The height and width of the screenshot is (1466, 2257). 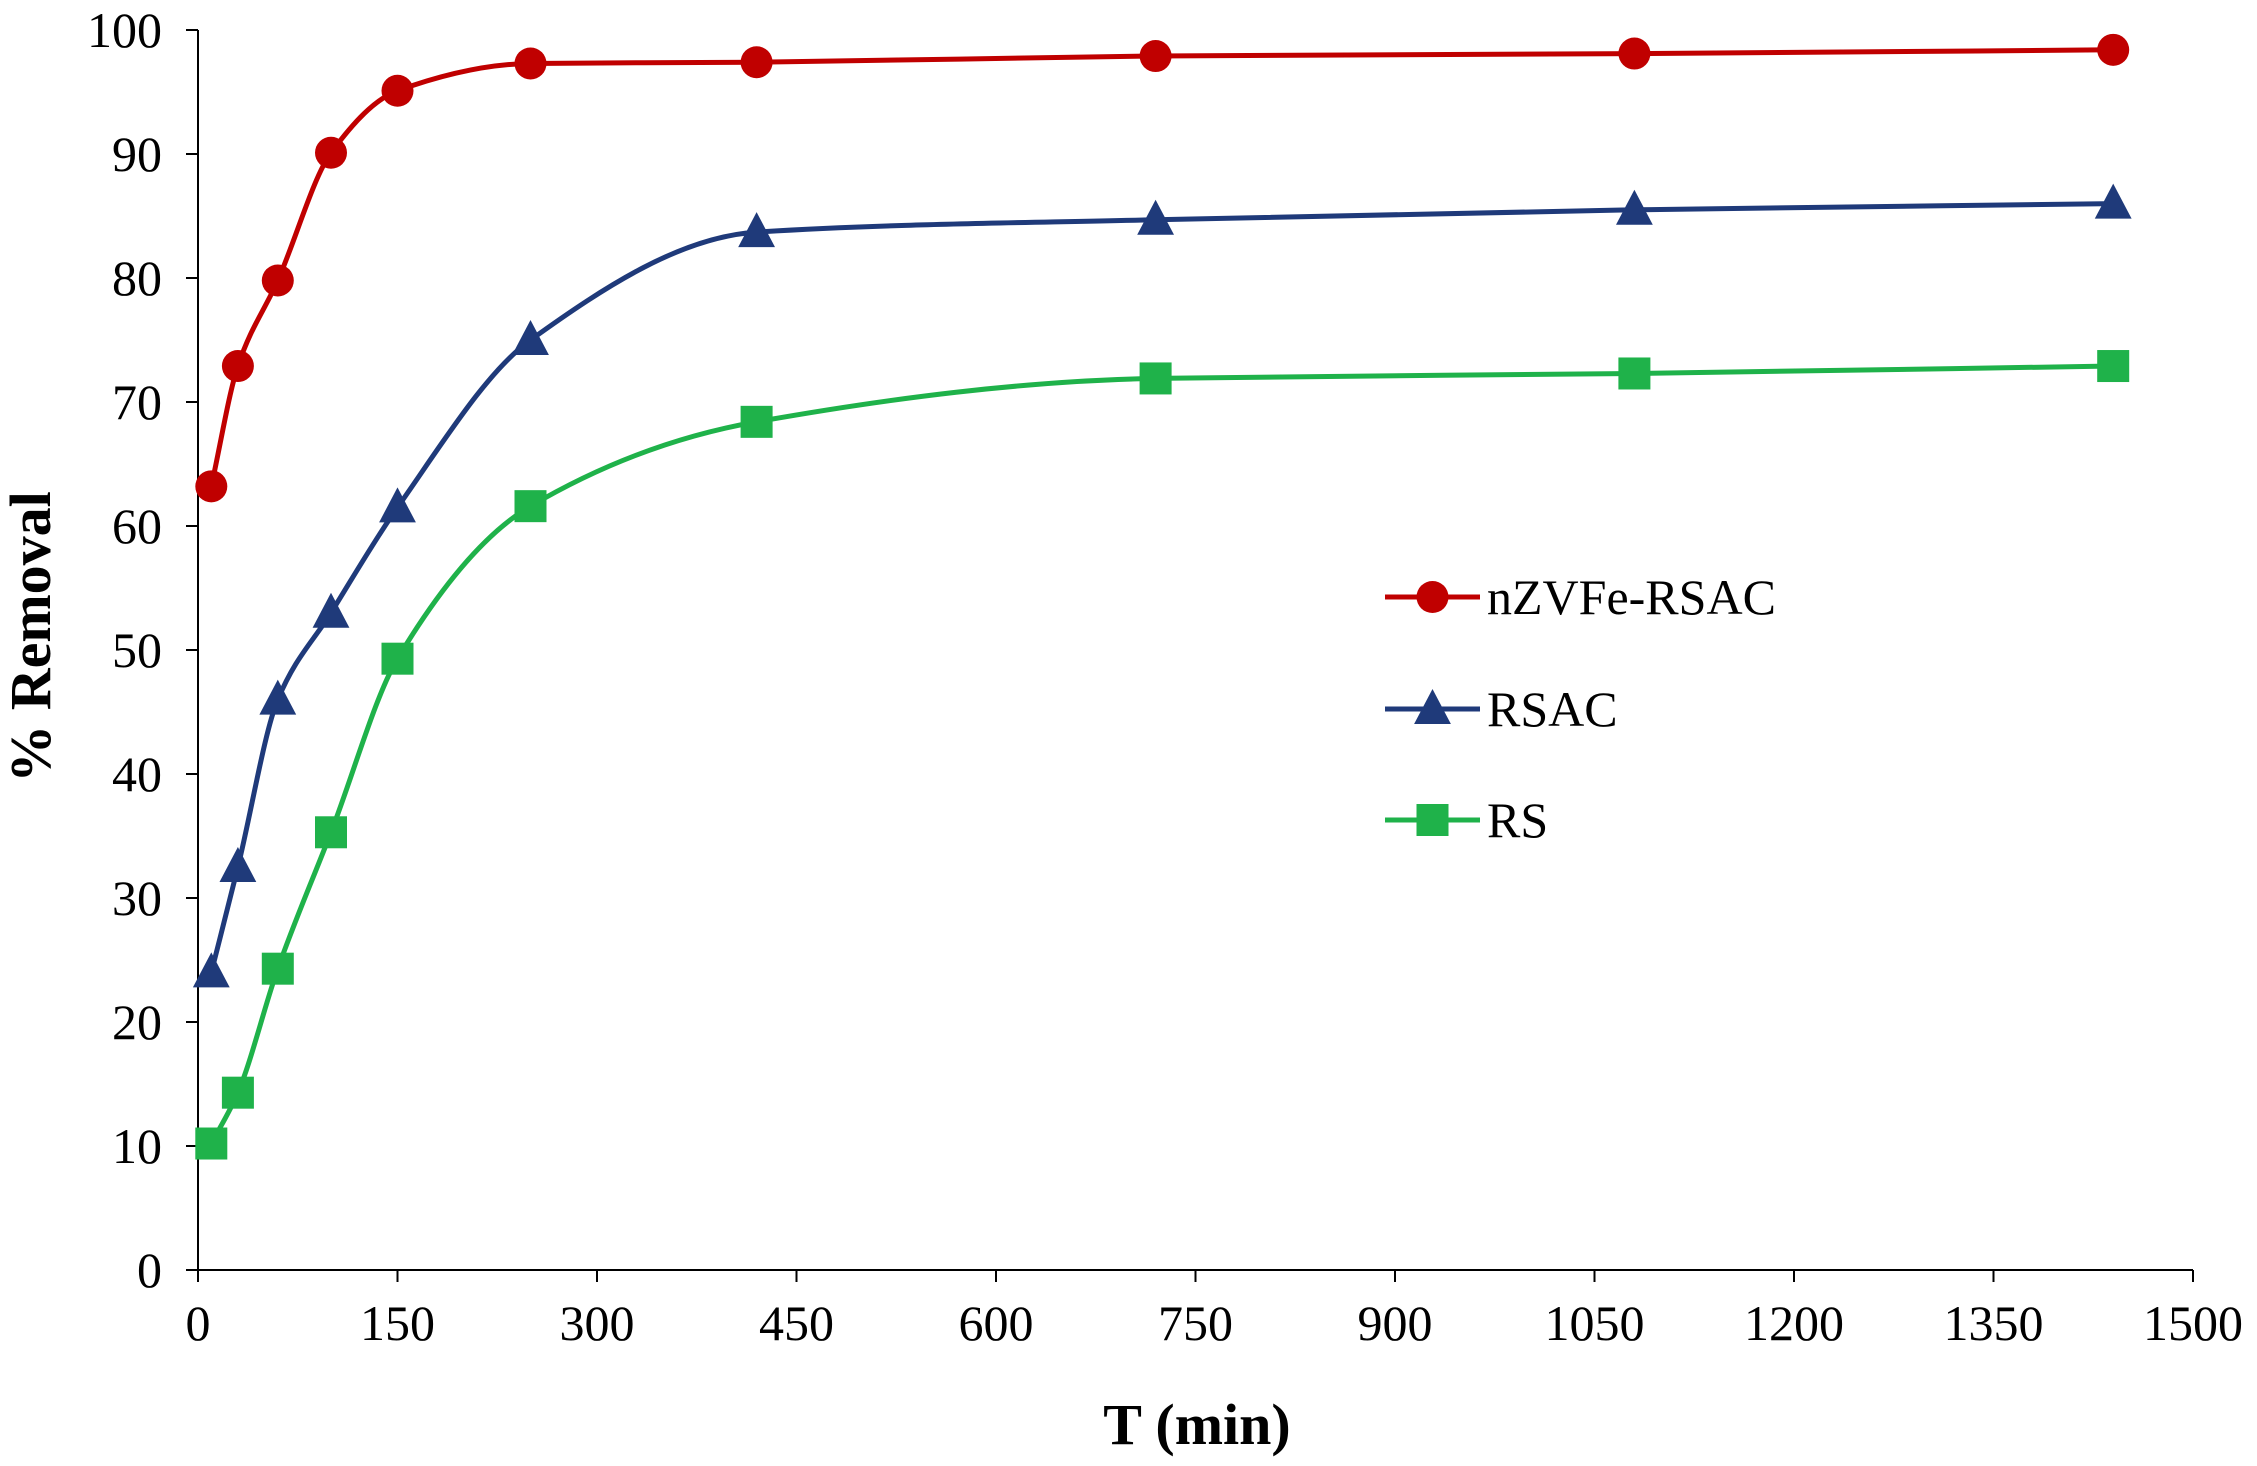 I want to click on y-axis-title: % Removal, so click(x=31, y=637).